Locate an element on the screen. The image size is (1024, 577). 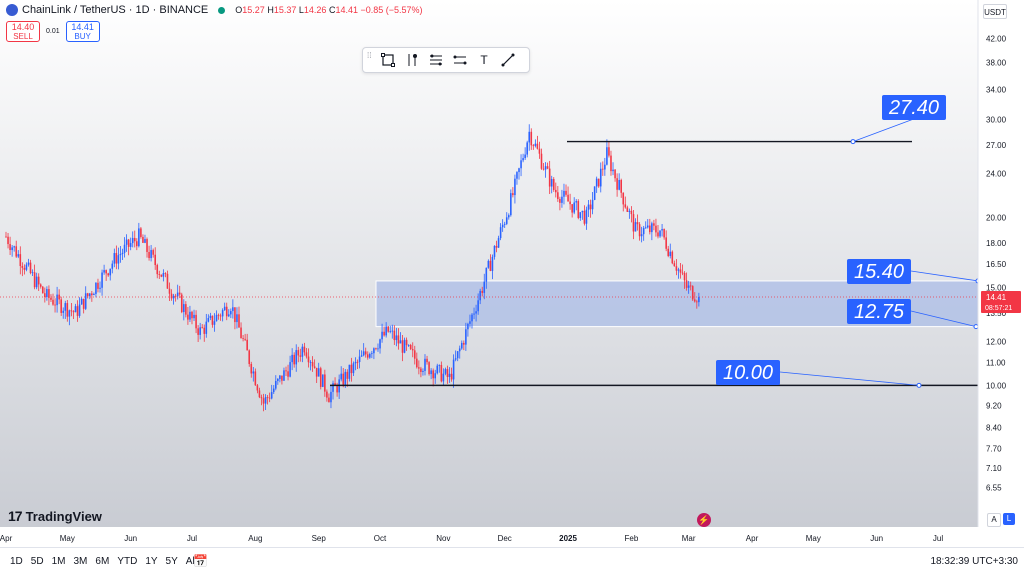
range-button-1d: 1D is located at coordinates (16, 561).